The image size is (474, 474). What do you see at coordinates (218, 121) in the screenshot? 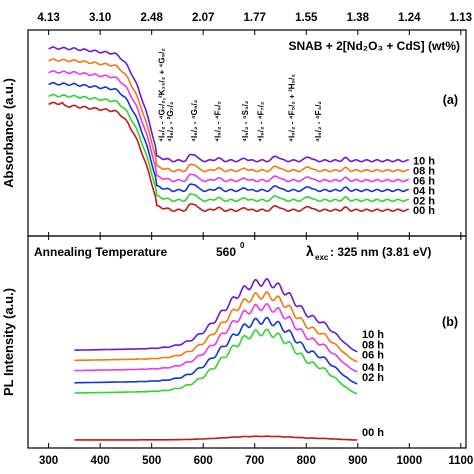
I see `transition-label: ⁴I₉/₂ - ⁴F₉/₂` at bounding box center [218, 121].